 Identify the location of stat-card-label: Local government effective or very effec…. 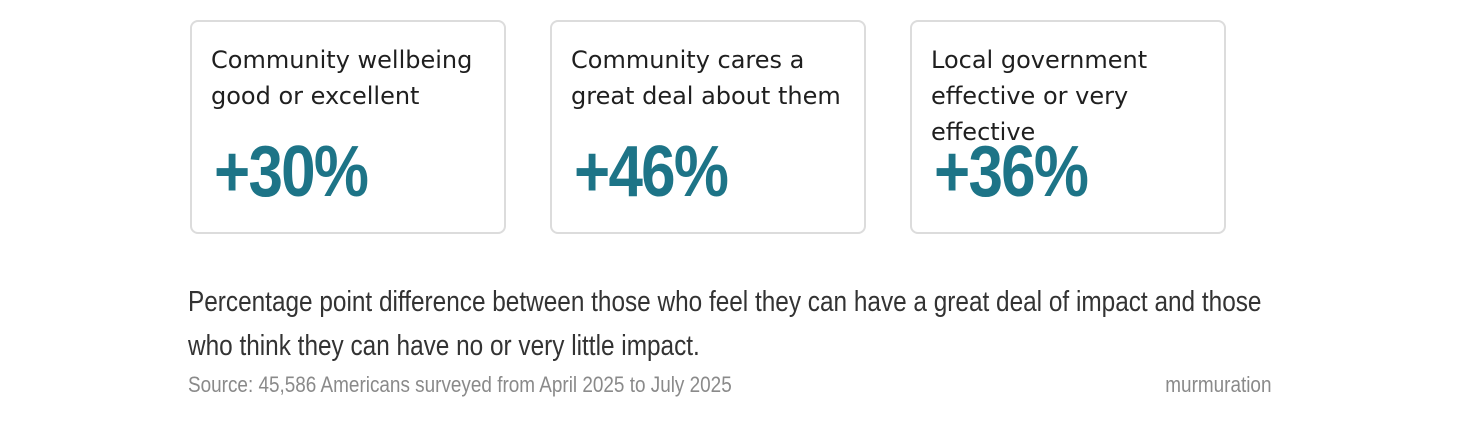
(1039, 96).